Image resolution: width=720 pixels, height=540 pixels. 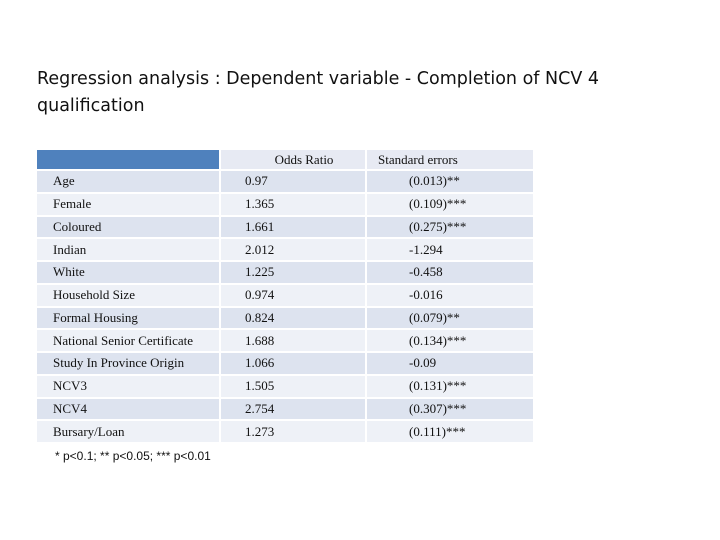 I want to click on standard-error-cell: (0.109)***, so click(x=449, y=204).